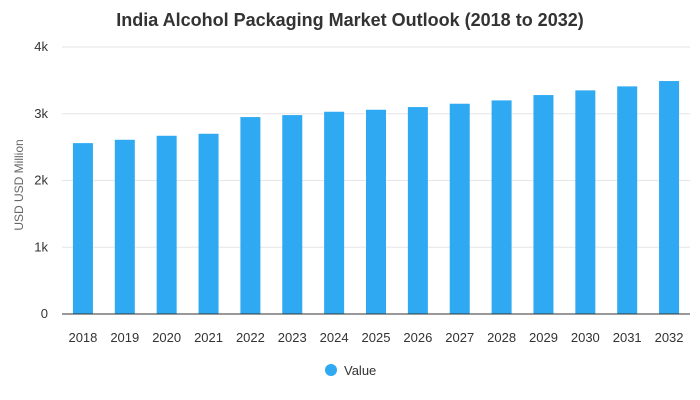  Describe the element at coordinates (669, 197) in the screenshot. I see `bar-2032` at that location.